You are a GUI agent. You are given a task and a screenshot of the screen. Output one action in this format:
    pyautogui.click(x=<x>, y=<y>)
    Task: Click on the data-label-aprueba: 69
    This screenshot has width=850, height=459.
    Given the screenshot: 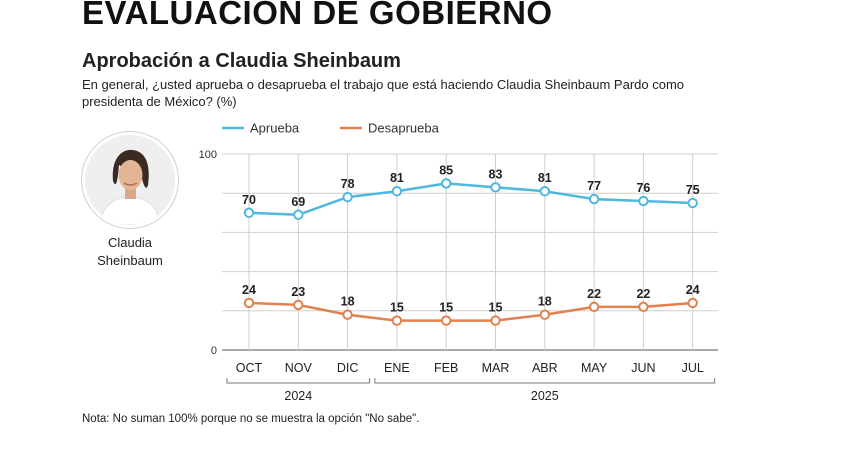 What is the action you would take?
    pyautogui.click(x=298, y=202)
    